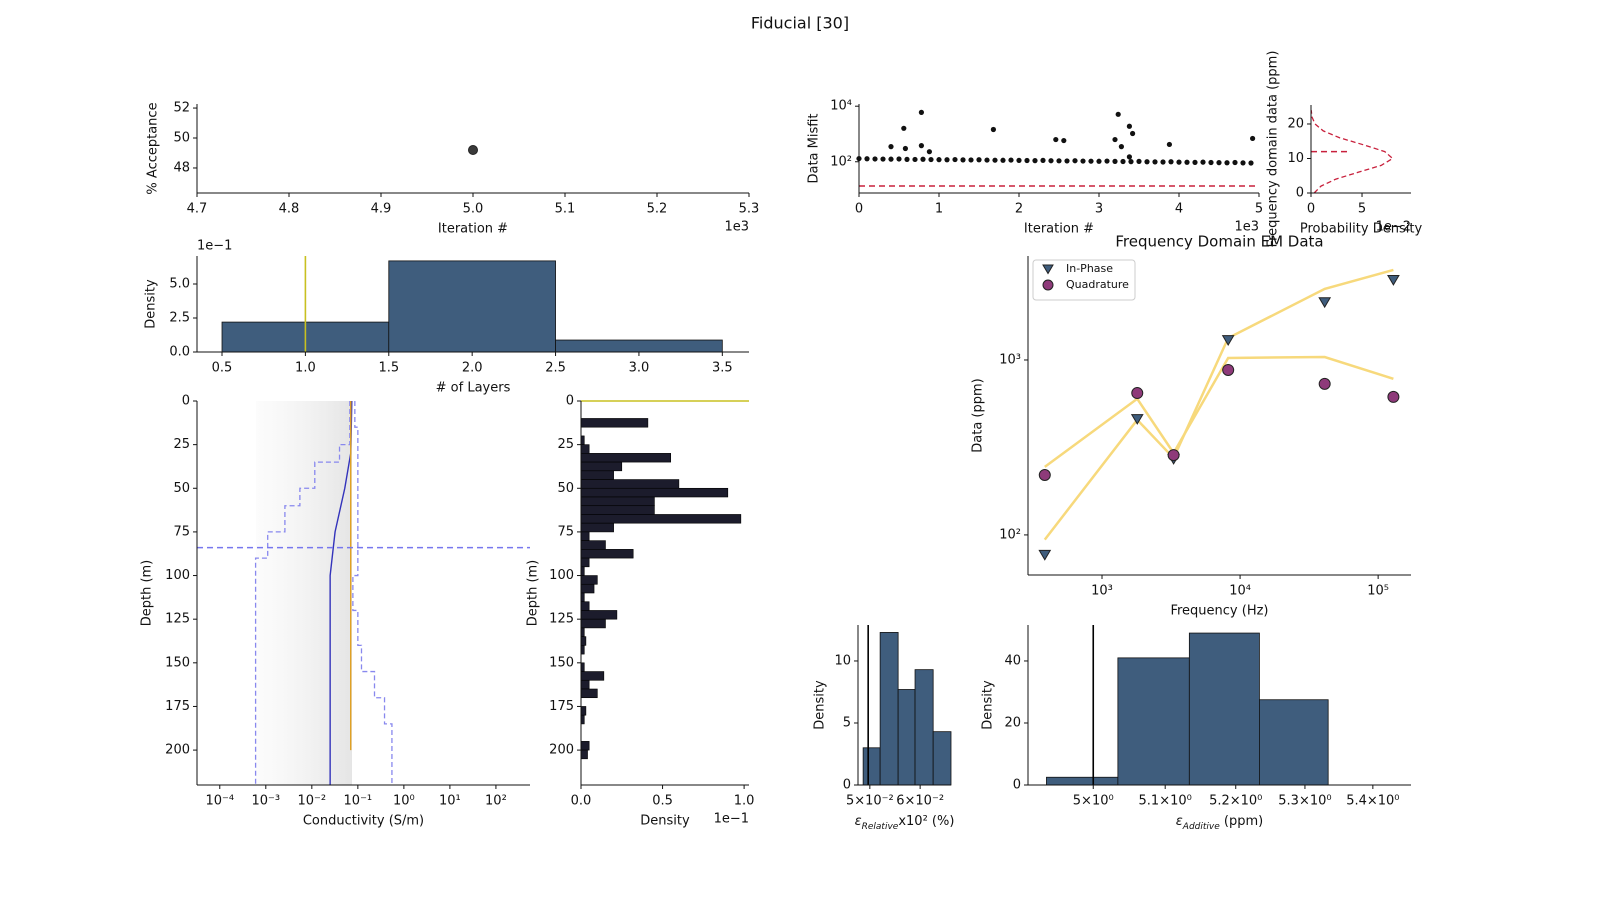 The height and width of the screenshot is (900, 1600). Describe the element at coordinates (1240, 591) in the screenshot. I see `x-tick-label: 10⁴` at that location.